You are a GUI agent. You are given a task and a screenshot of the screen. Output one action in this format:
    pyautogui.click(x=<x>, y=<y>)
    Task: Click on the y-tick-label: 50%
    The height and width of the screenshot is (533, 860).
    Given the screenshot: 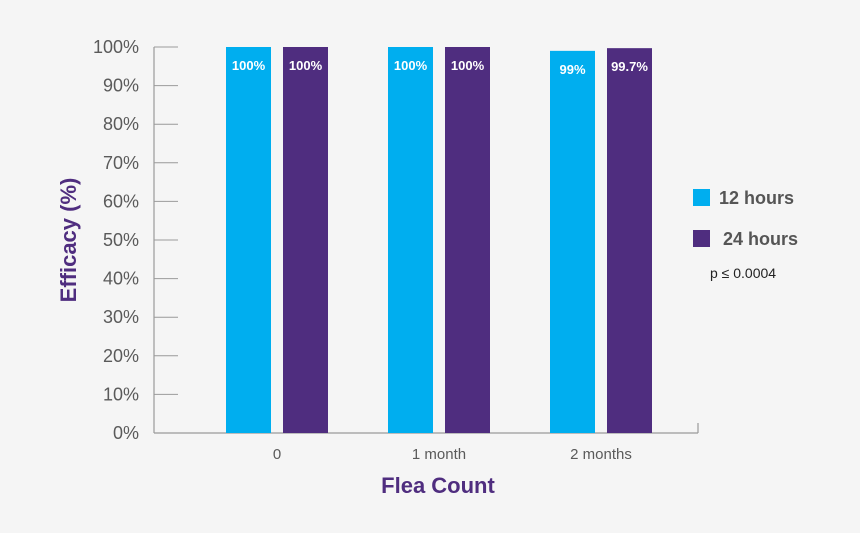 What is the action you would take?
    pyautogui.click(x=121, y=240)
    